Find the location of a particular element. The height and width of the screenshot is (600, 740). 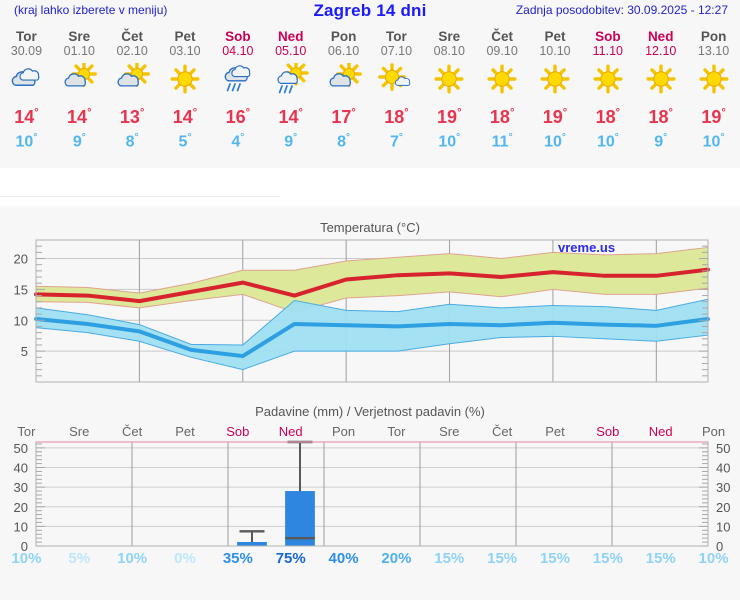

precipitation-probability: 0% is located at coordinates (185, 558).